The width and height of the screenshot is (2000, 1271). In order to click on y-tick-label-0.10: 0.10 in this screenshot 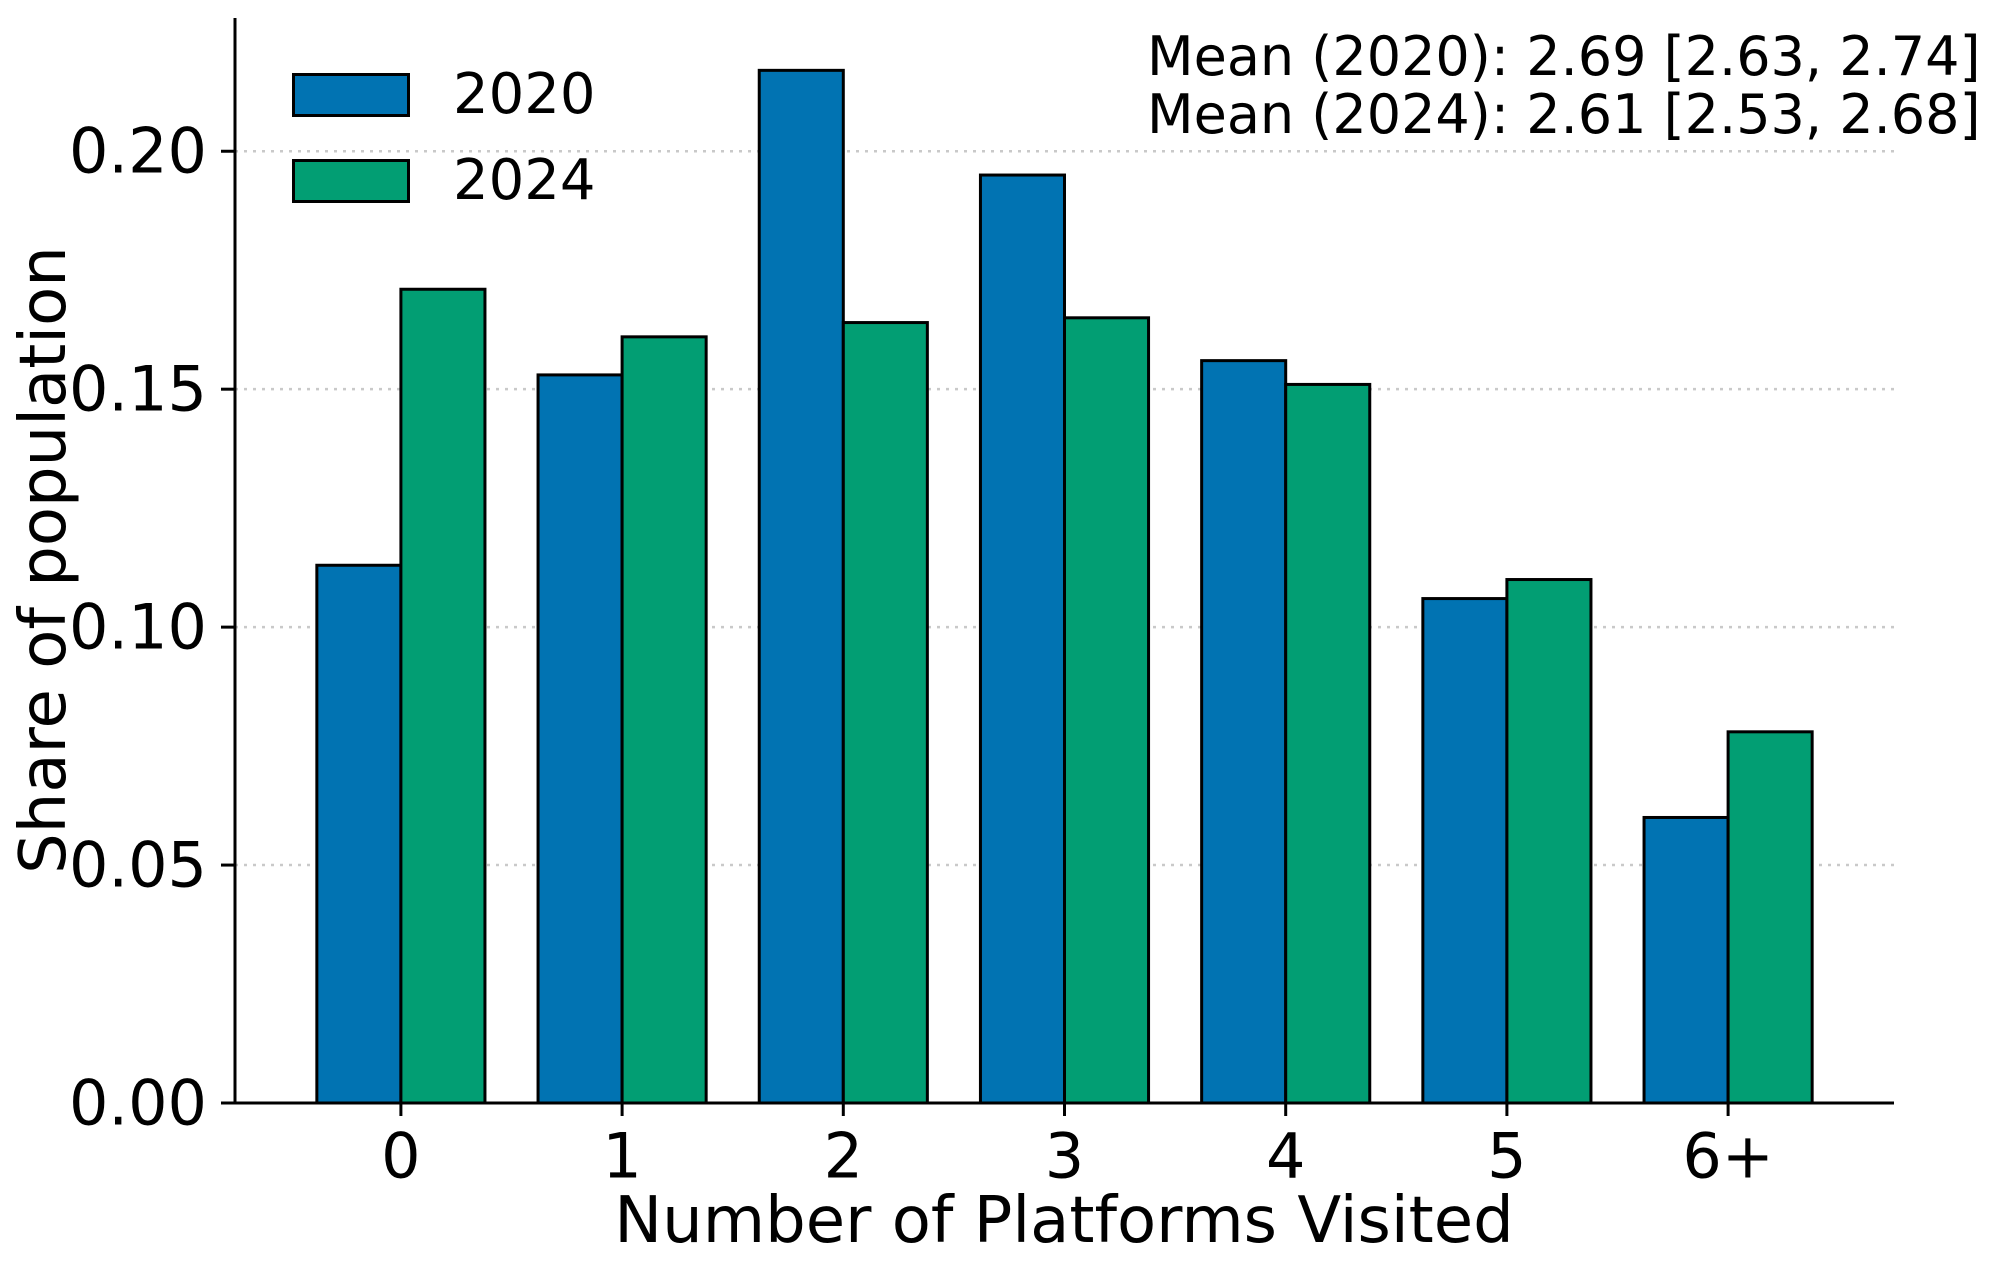, I will do `click(138, 627)`.